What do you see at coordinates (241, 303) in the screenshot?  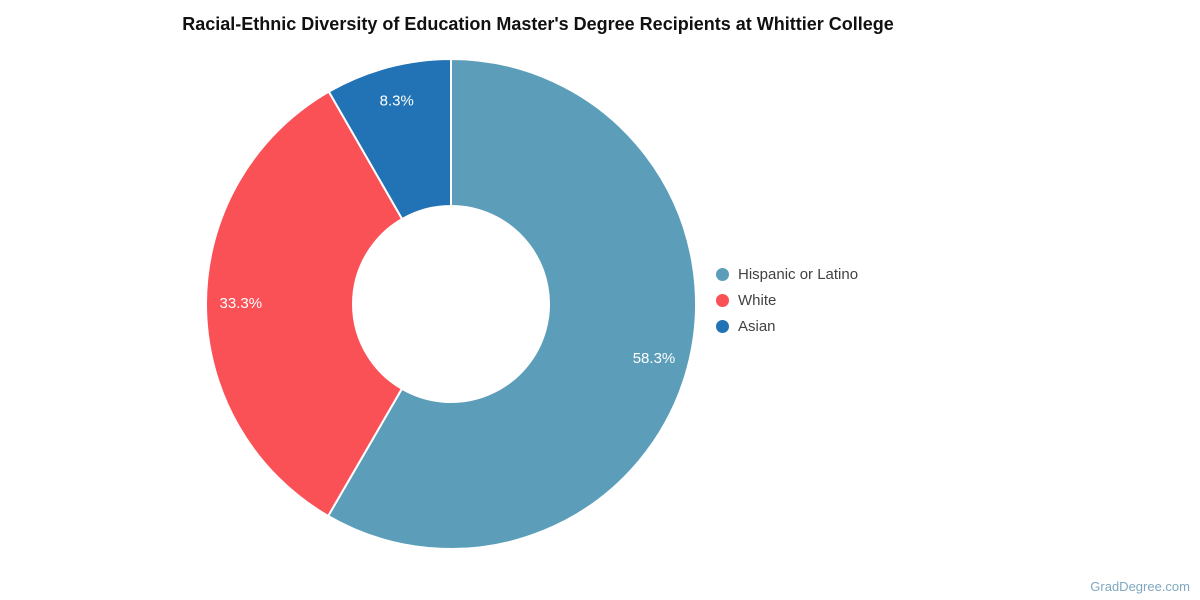 I see `slice-percent-label: 33.3%` at bounding box center [241, 303].